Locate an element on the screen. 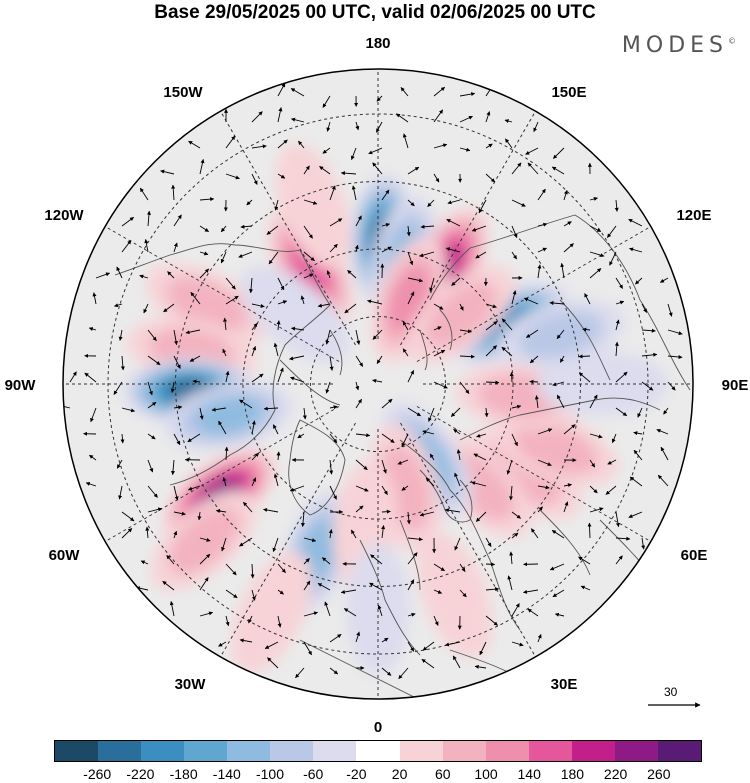 This screenshot has height=783, width=750. longitude-label-180: 180 is located at coordinates (377, 43).